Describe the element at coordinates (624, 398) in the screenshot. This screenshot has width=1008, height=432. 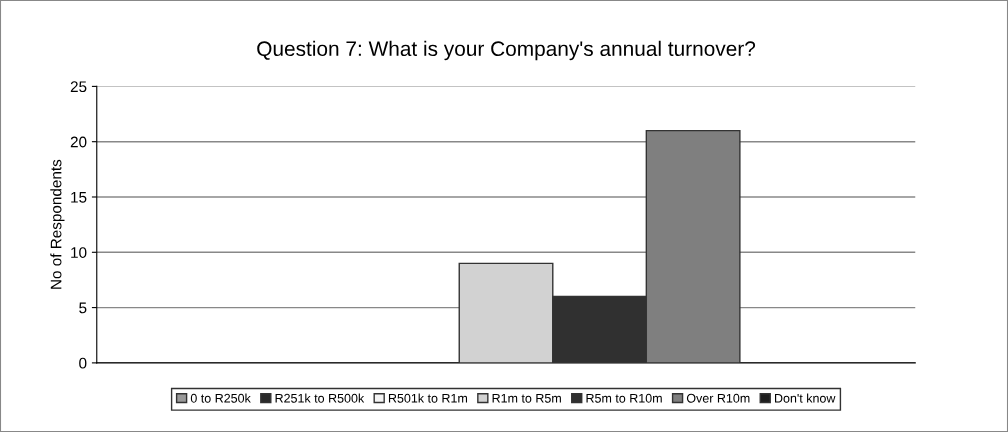
I see `legend-label: R5m to R10m` at that location.